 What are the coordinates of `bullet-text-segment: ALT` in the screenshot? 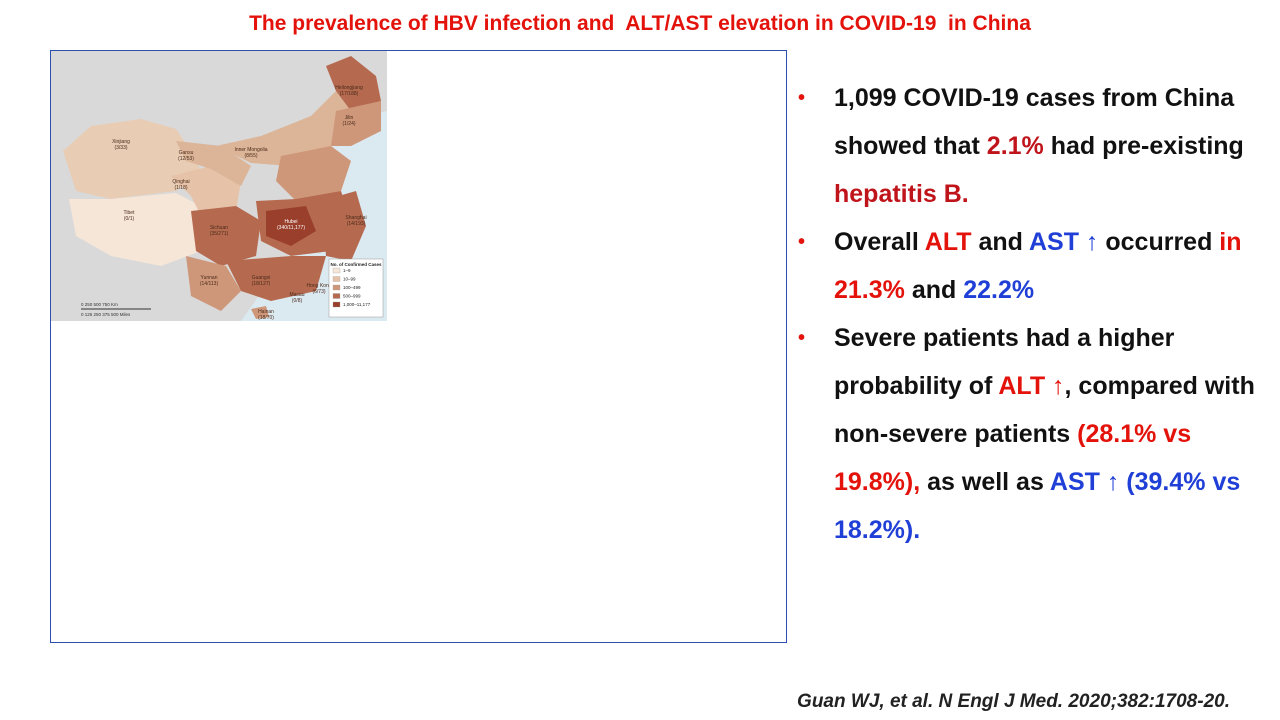 It's located at (948, 242).